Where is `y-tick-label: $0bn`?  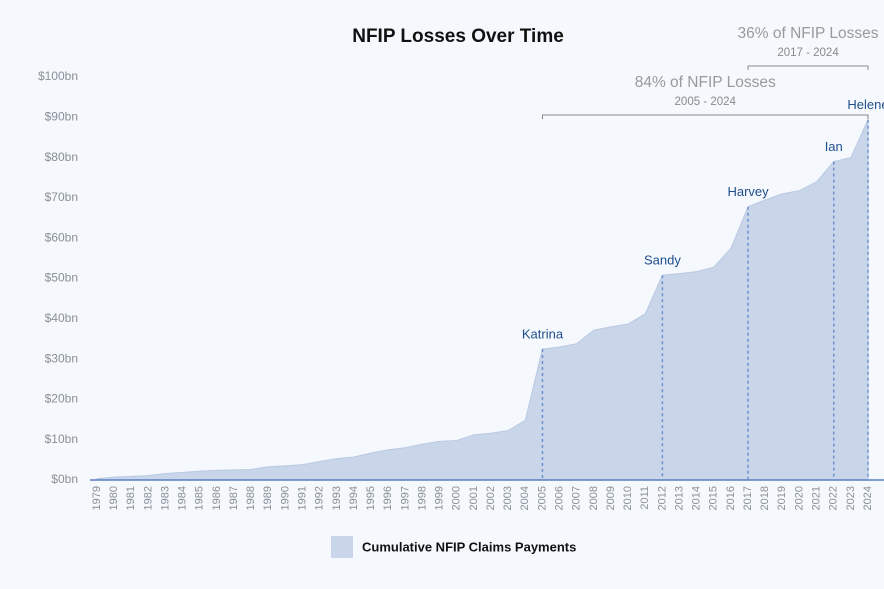
y-tick-label: $0bn is located at coordinates (64, 479).